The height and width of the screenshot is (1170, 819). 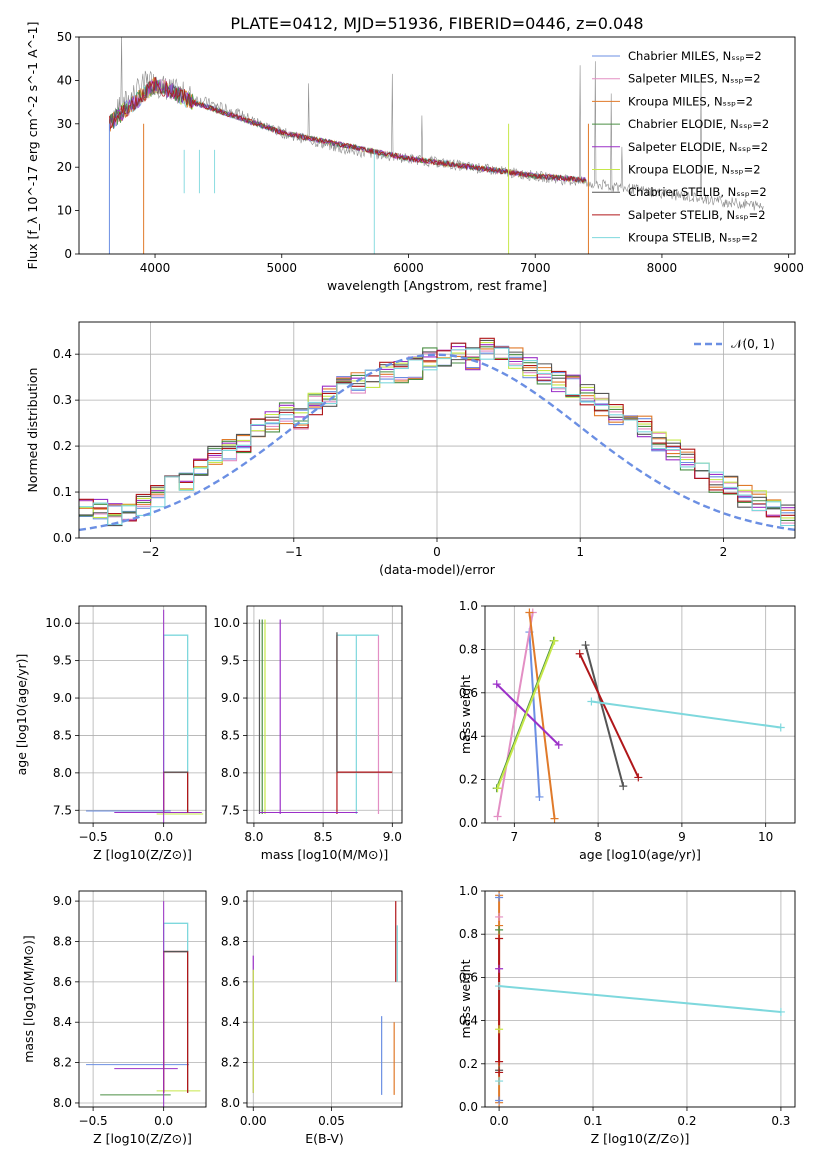 What do you see at coordinates (592, 1121) in the screenshot?
I see `x-tick-label: 0.1` at bounding box center [592, 1121].